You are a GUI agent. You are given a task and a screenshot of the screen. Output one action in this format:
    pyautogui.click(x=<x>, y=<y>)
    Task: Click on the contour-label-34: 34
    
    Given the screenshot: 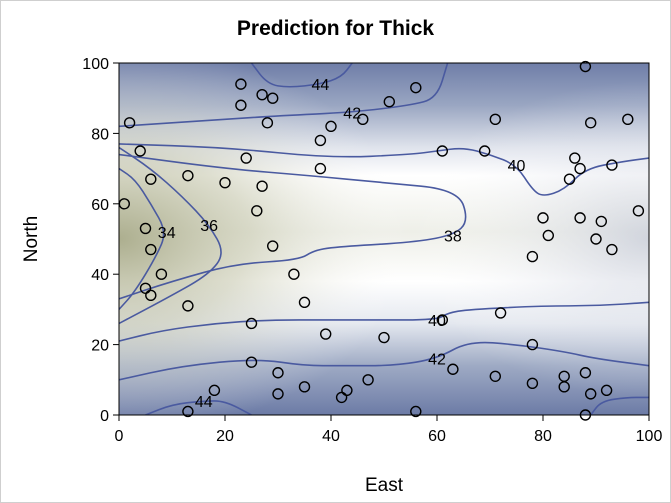 What is the action you would take?
    pyautogui.click(x=167, y=233)
    